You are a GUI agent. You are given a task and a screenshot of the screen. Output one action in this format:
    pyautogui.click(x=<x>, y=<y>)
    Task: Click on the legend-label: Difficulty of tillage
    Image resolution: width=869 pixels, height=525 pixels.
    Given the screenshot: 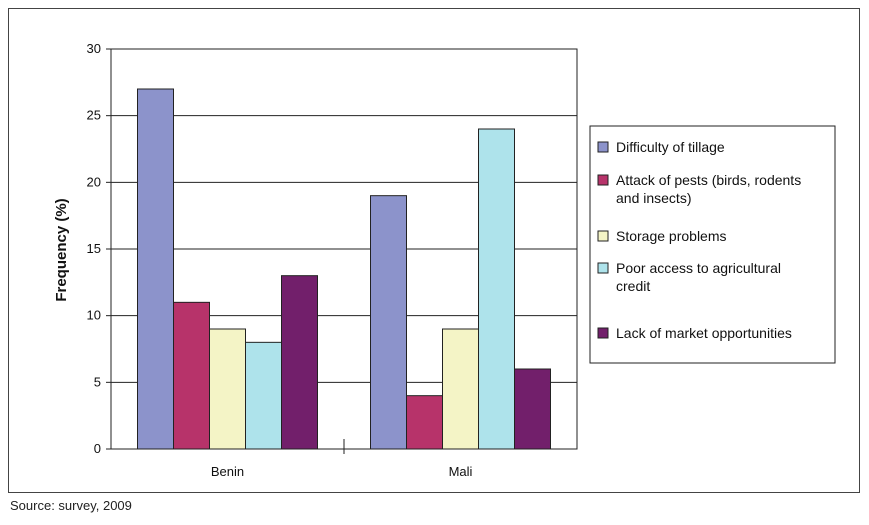 What is the action you would take?
    pyautogui.click(x=670, y=147)
    